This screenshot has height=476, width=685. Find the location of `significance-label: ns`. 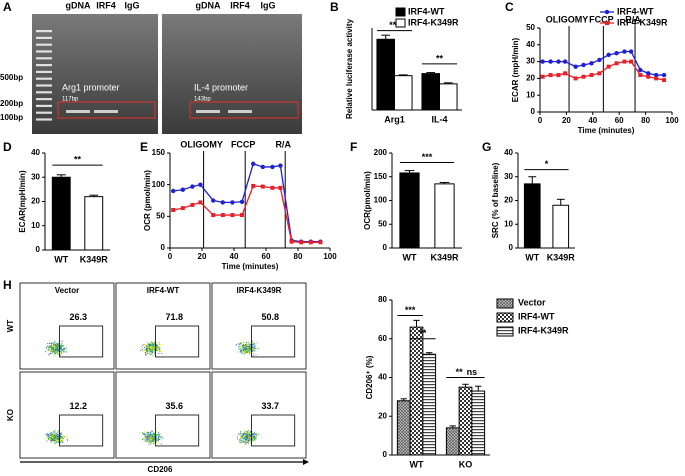

significance-label: ns is located at coordinates (472, 372).